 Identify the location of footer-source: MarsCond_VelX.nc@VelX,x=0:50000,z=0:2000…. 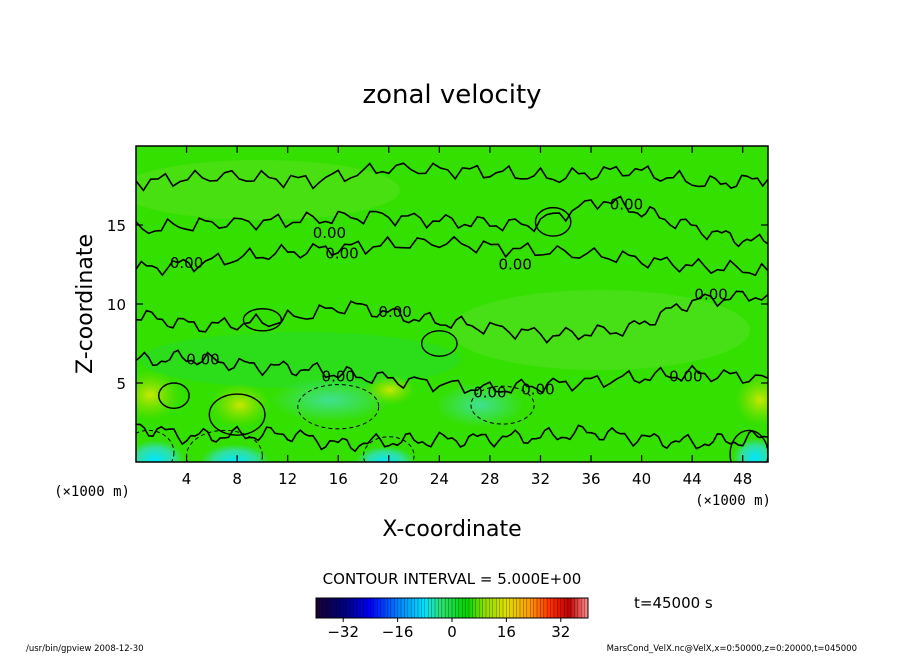
(732, 649).